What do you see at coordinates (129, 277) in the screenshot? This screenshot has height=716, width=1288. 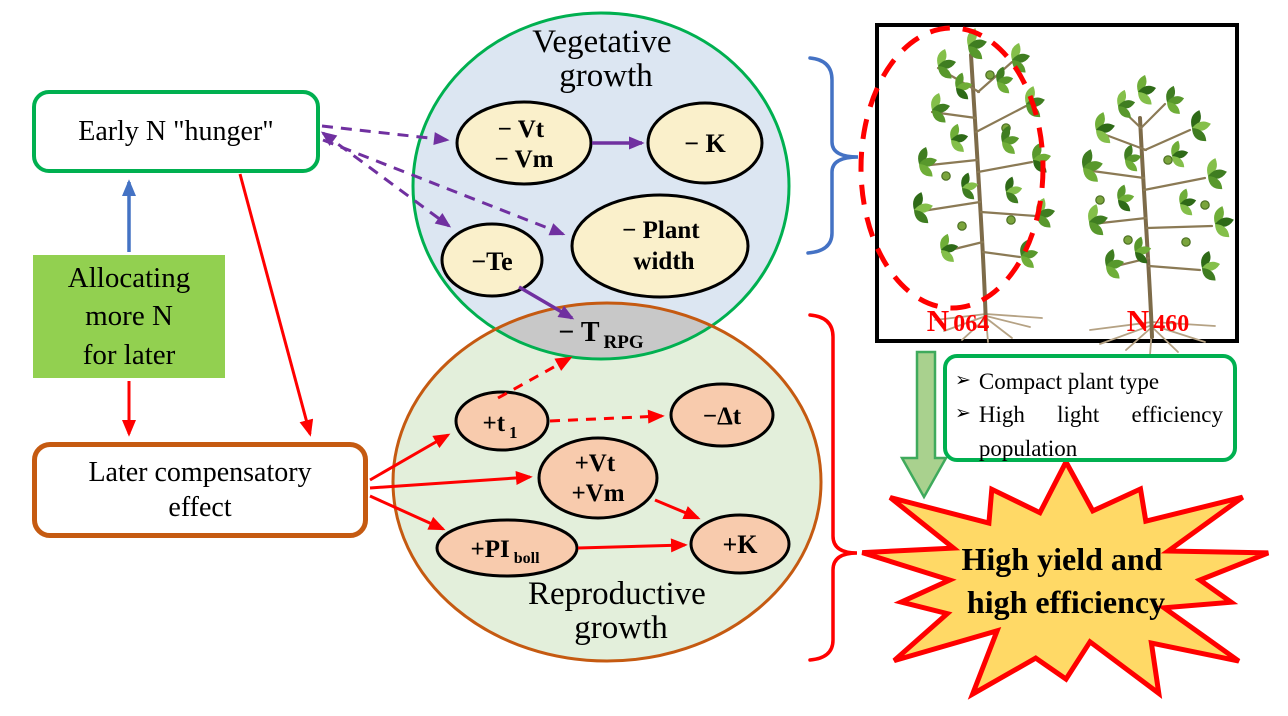 I see `allocating-line-1: Allocating` at bounding box center [129, 277].